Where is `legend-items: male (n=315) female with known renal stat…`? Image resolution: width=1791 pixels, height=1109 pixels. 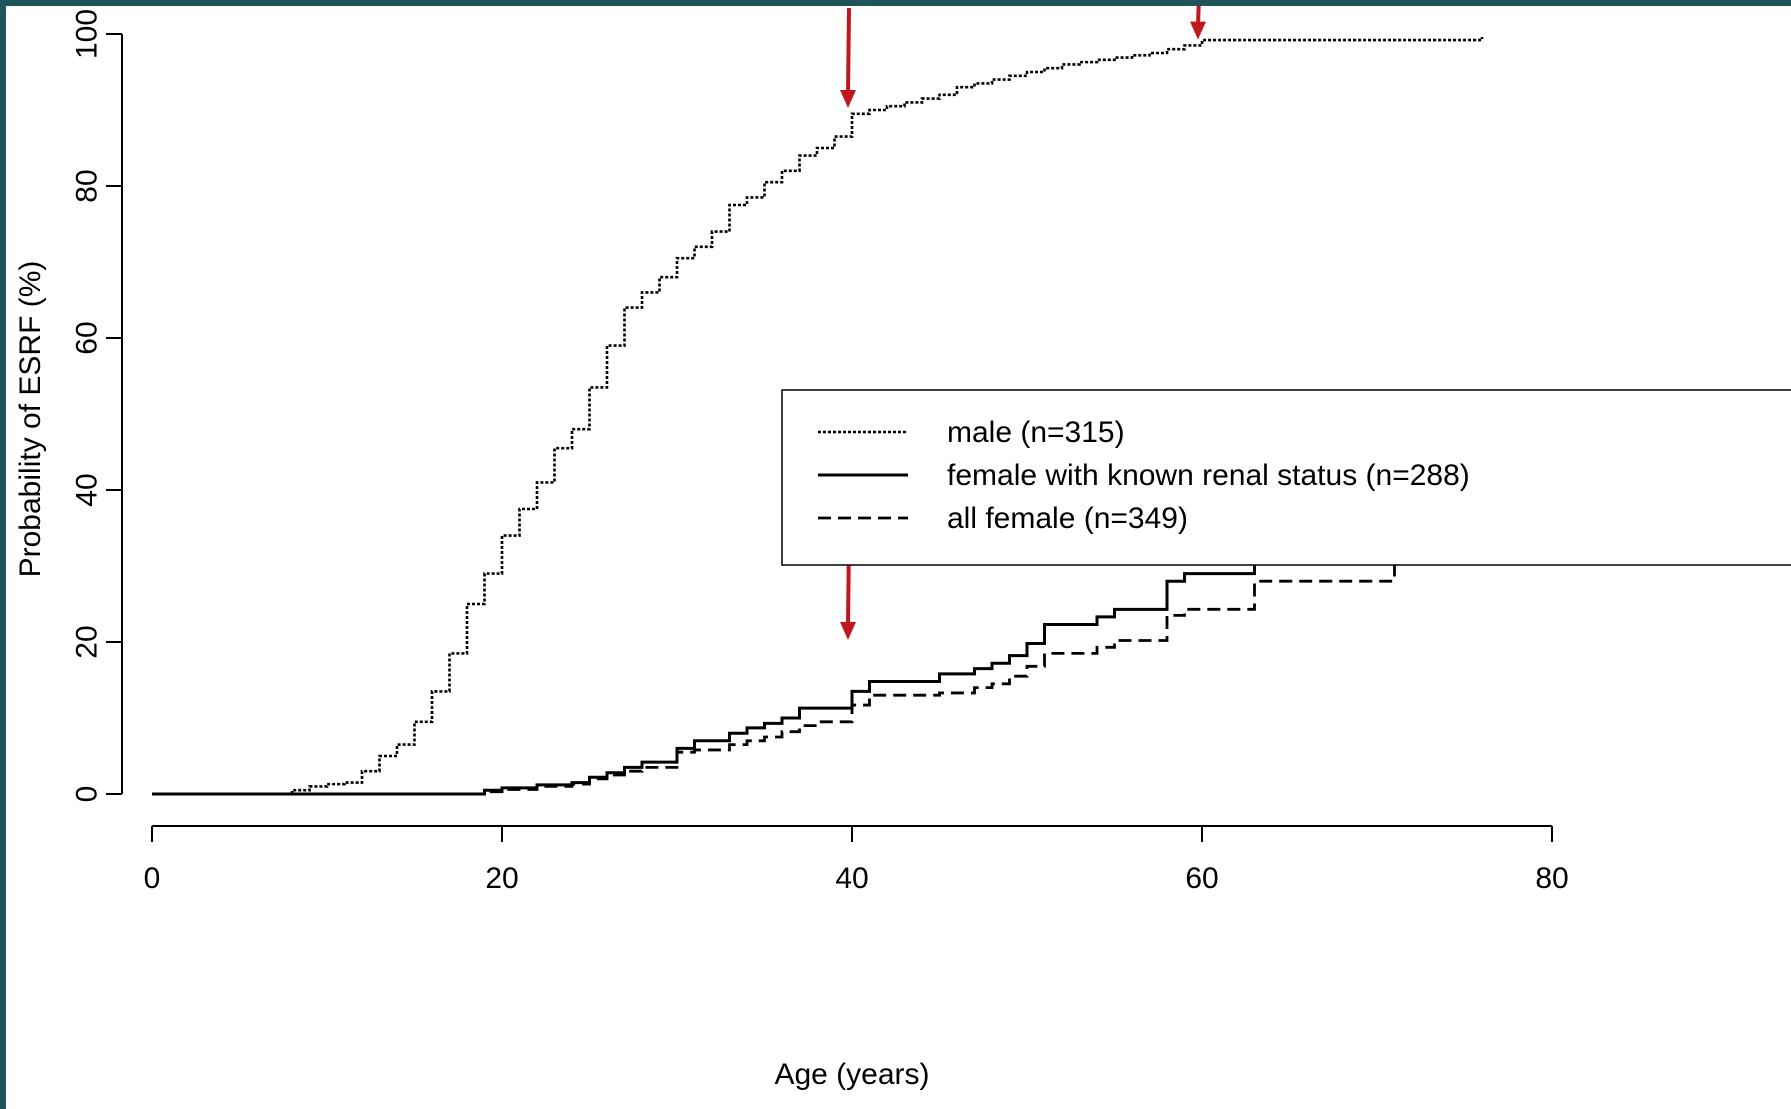
legend-items: male (n=315) female with known renal stat… is located at coordinates (1144, 475).